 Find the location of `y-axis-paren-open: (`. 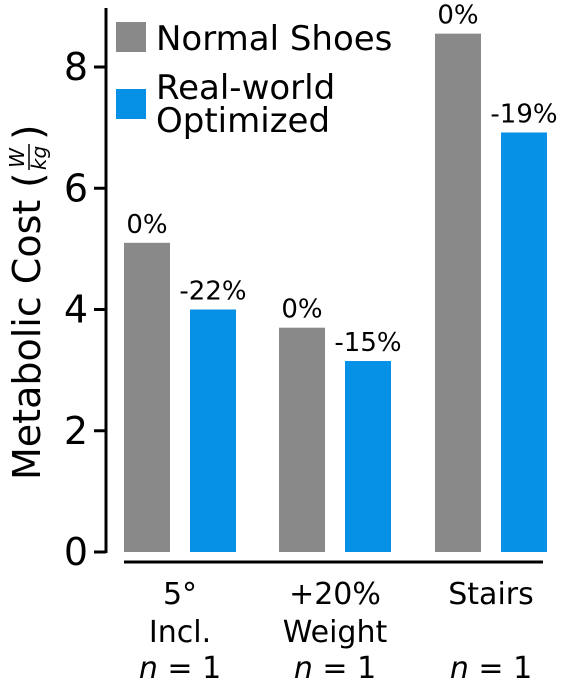

y-axis-paren-open: ( is located at coordinates (29, 180).